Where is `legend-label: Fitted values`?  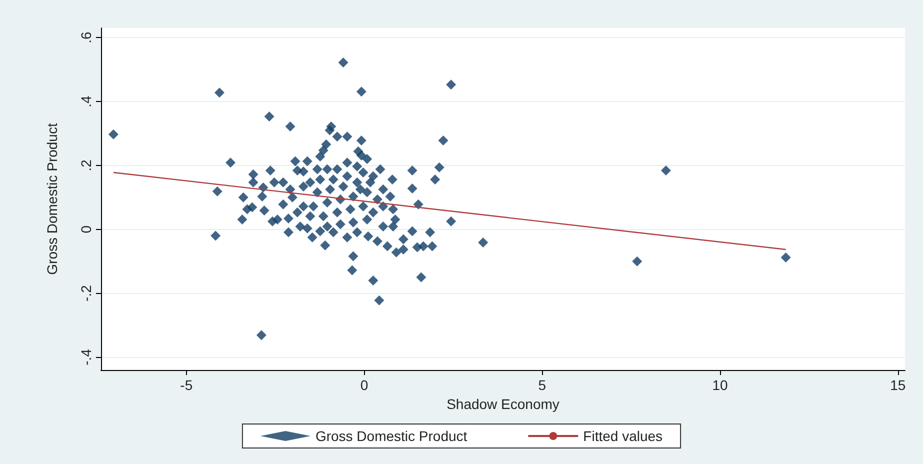 legend-label: Fitted values is located at coordinates (623, 436).